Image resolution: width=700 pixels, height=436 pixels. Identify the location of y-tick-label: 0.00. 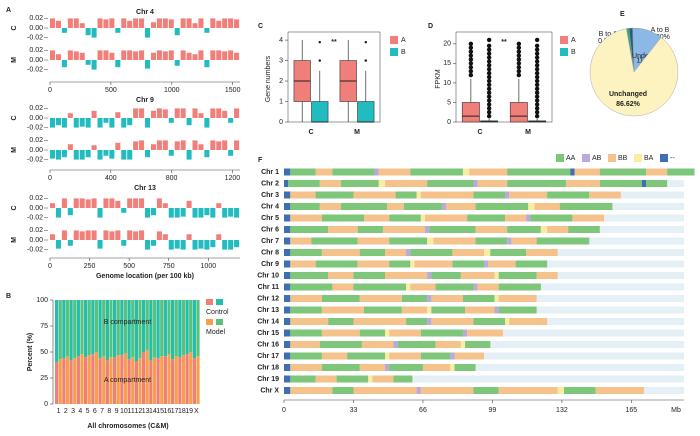
(36, 208).